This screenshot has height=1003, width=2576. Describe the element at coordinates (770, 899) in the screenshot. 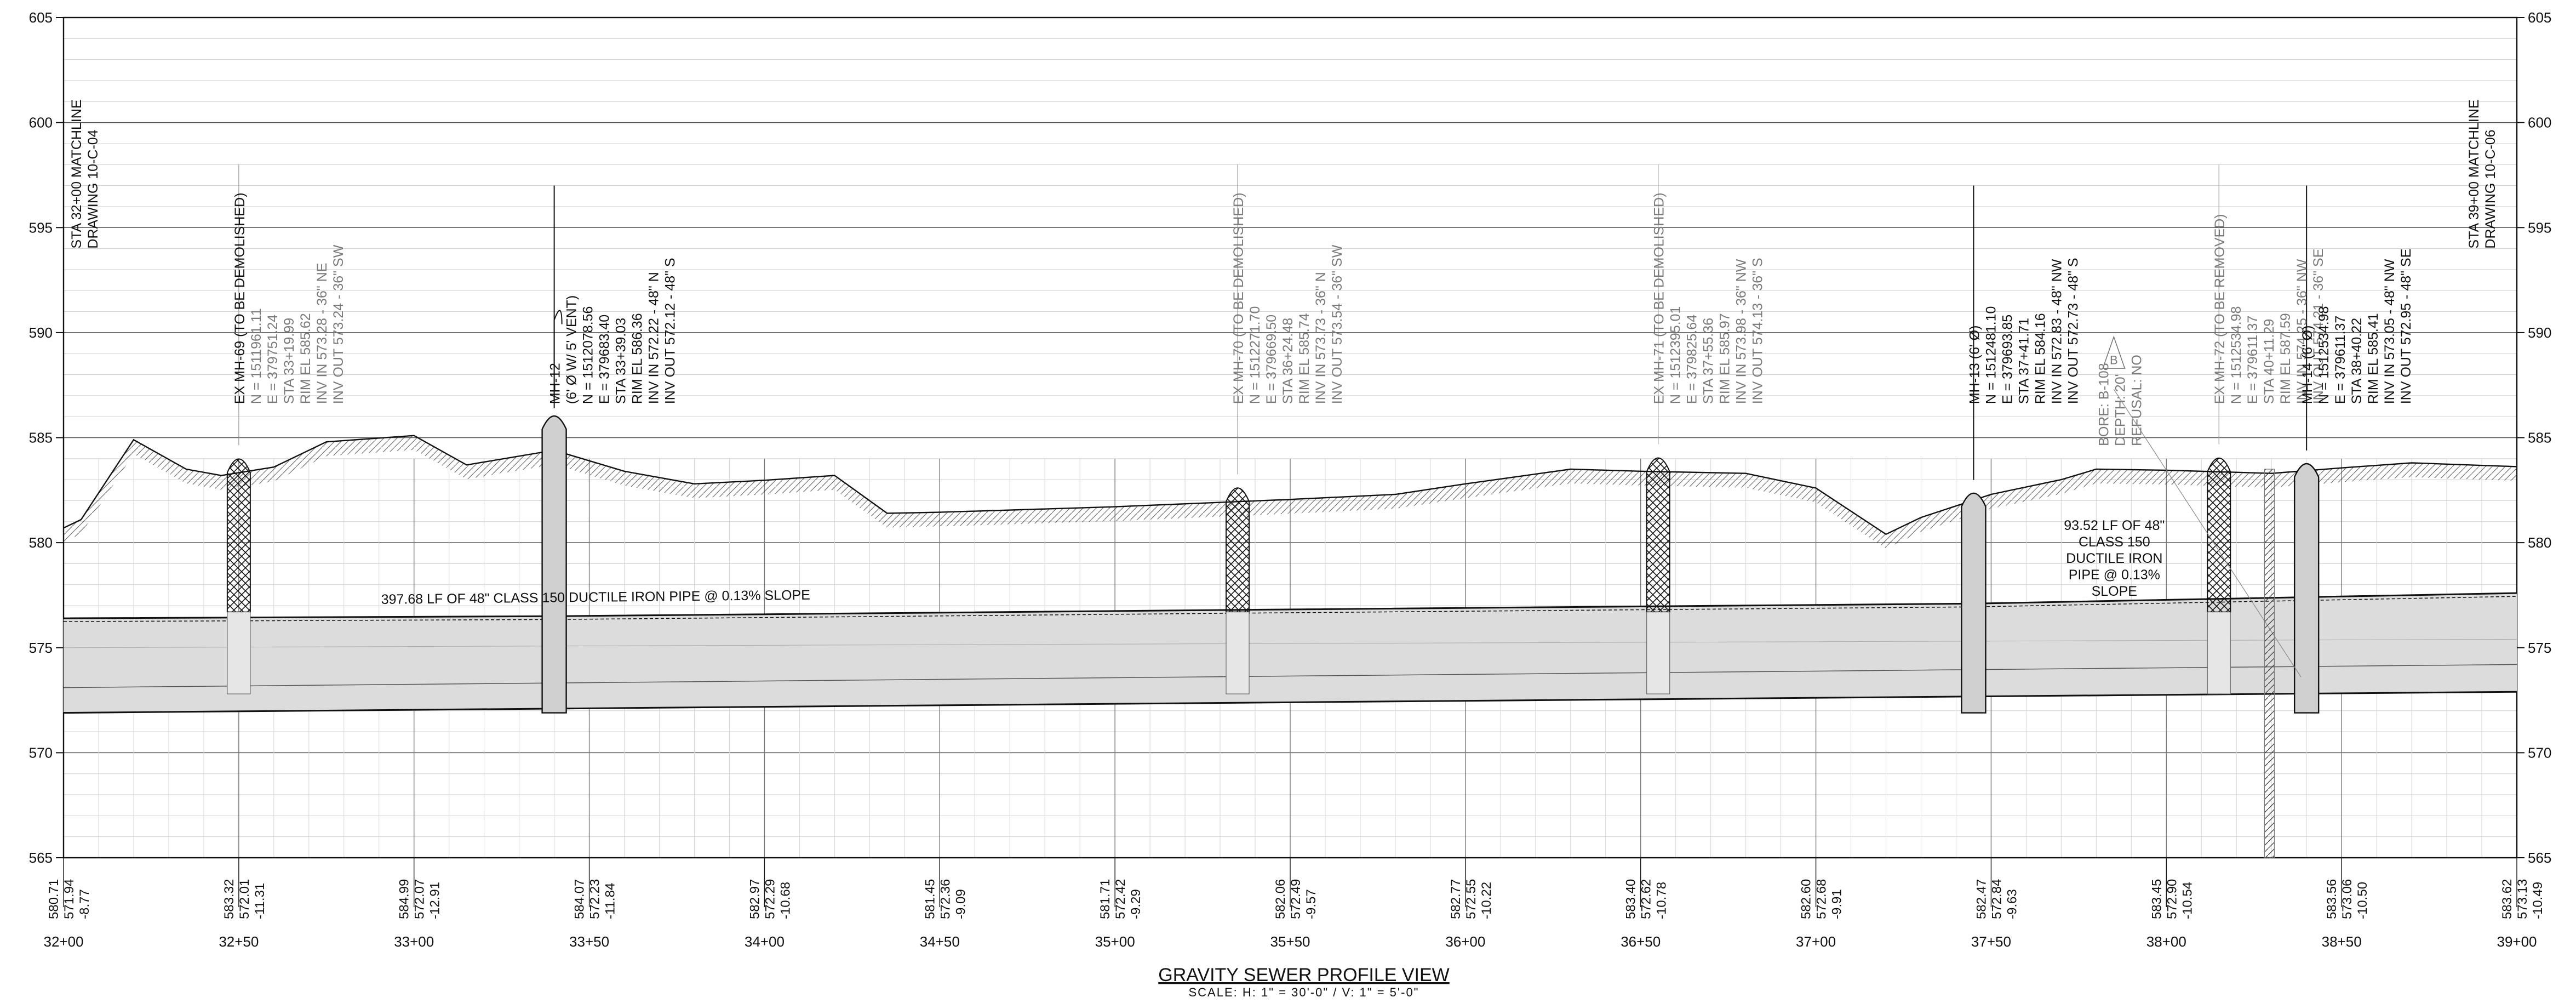

I see `elevation-table-entry: 582.97572.29-10.68` at that location.